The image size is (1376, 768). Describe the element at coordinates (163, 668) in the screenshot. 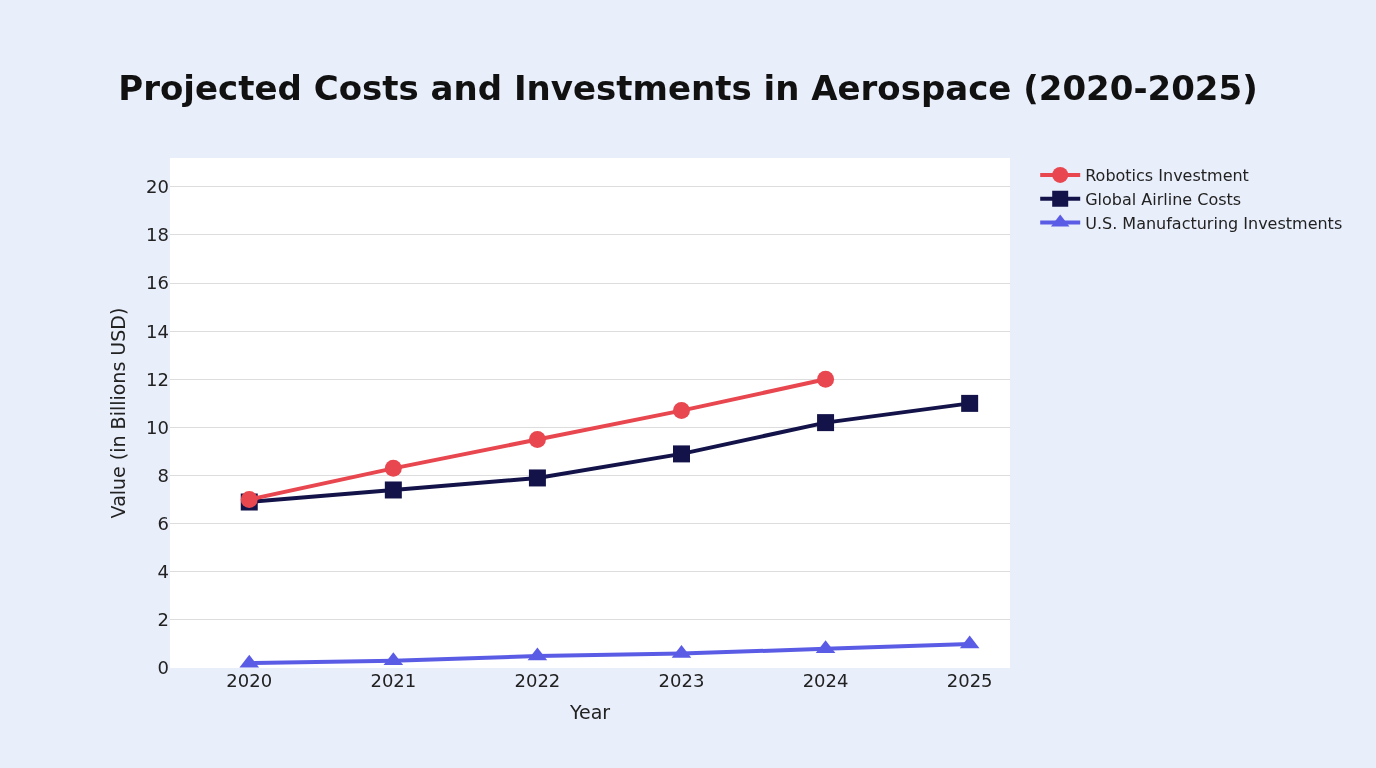

I see `y-tick-label: 0` at that location.